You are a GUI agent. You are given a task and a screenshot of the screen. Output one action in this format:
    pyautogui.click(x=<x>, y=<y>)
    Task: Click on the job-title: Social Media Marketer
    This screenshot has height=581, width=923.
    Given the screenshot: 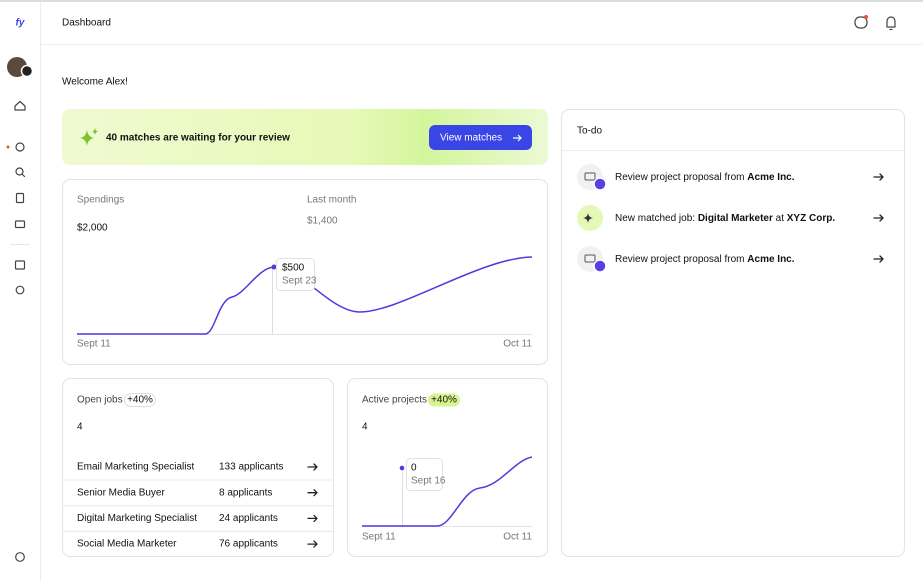 What is the action you would take?
    pyautogui.click(x=127, y=544)
    